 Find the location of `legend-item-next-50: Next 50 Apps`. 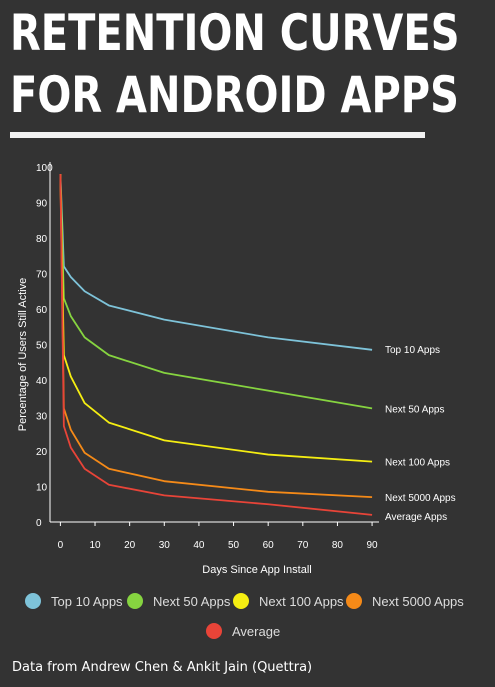

legend-item-next-50: Next 50 Apps is located at coordinates (178, 601).